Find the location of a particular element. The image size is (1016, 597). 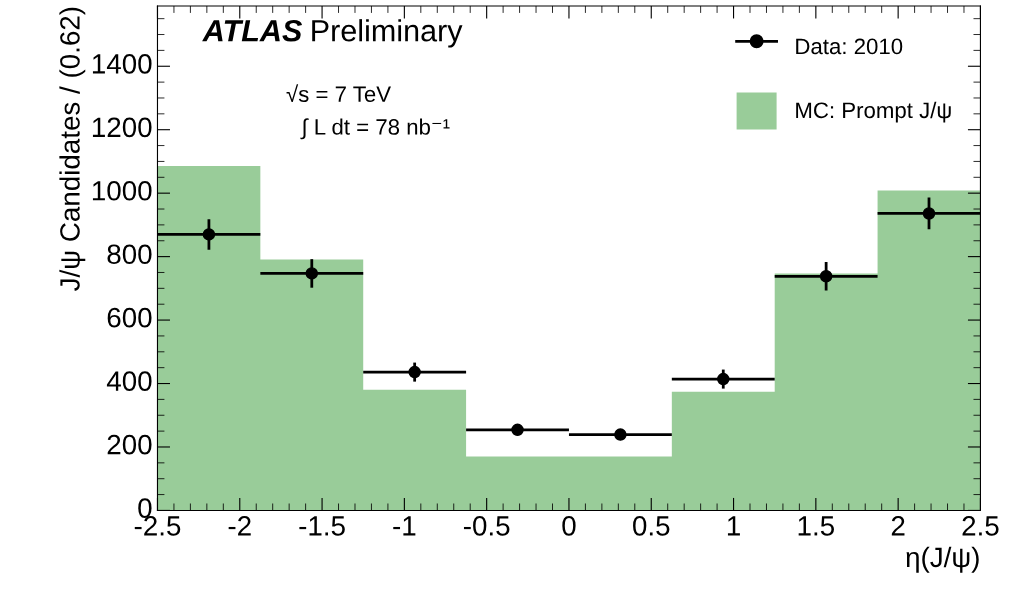

y-tick-label: 800 is located at coordinates (129, 254).